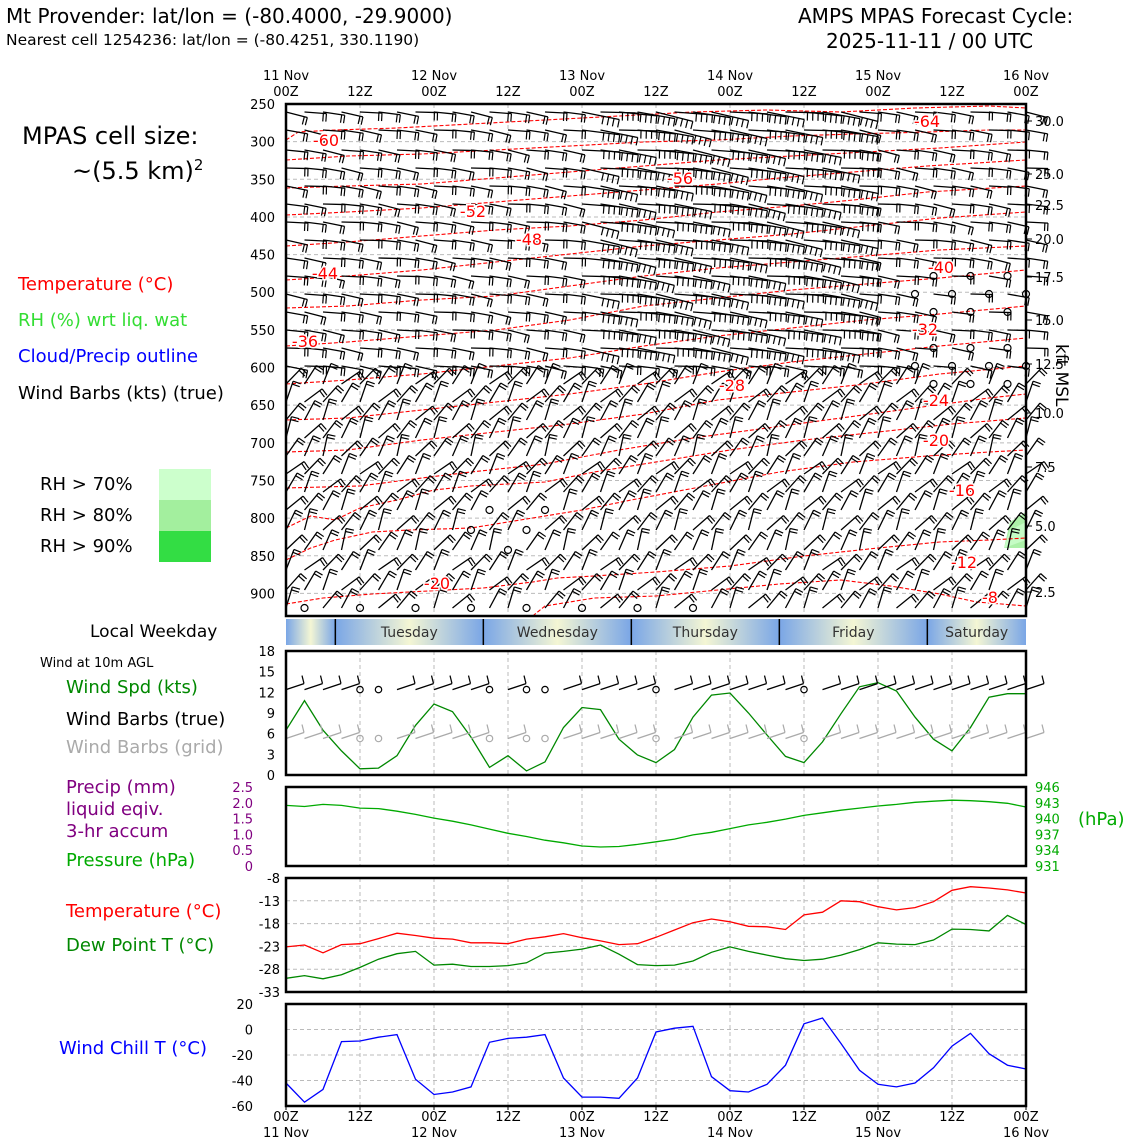 Image resolution: width=1140 pixels, height=1140 pixels. Describe the element at coordinates (609, 735) in the screenshot. I see `wind-barb-10m` at that location.